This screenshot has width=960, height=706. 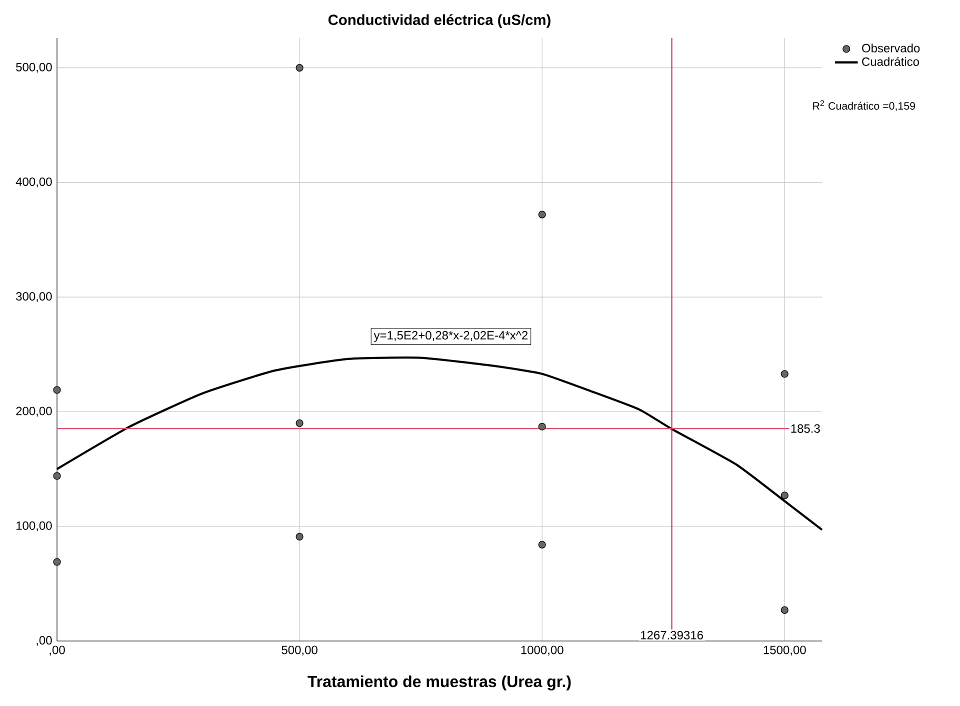 What do you see at coordinates (451, 336) in the screenshot?
I see `annotation: y=1,5E2+0,28*x-2,02E-4*x^2` at bounding box center [451, 336].